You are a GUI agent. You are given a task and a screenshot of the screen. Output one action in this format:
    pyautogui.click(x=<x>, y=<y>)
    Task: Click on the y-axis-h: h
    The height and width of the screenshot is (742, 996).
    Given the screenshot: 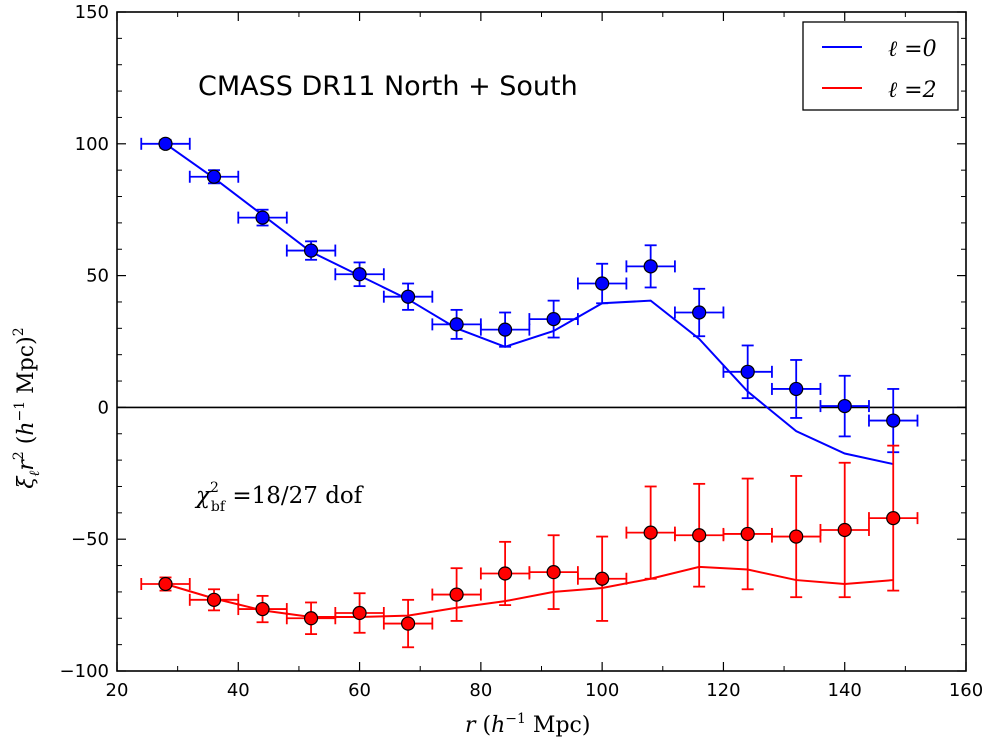 What is the action you would take?
    pyautogui.click(x=26, y=428)
    